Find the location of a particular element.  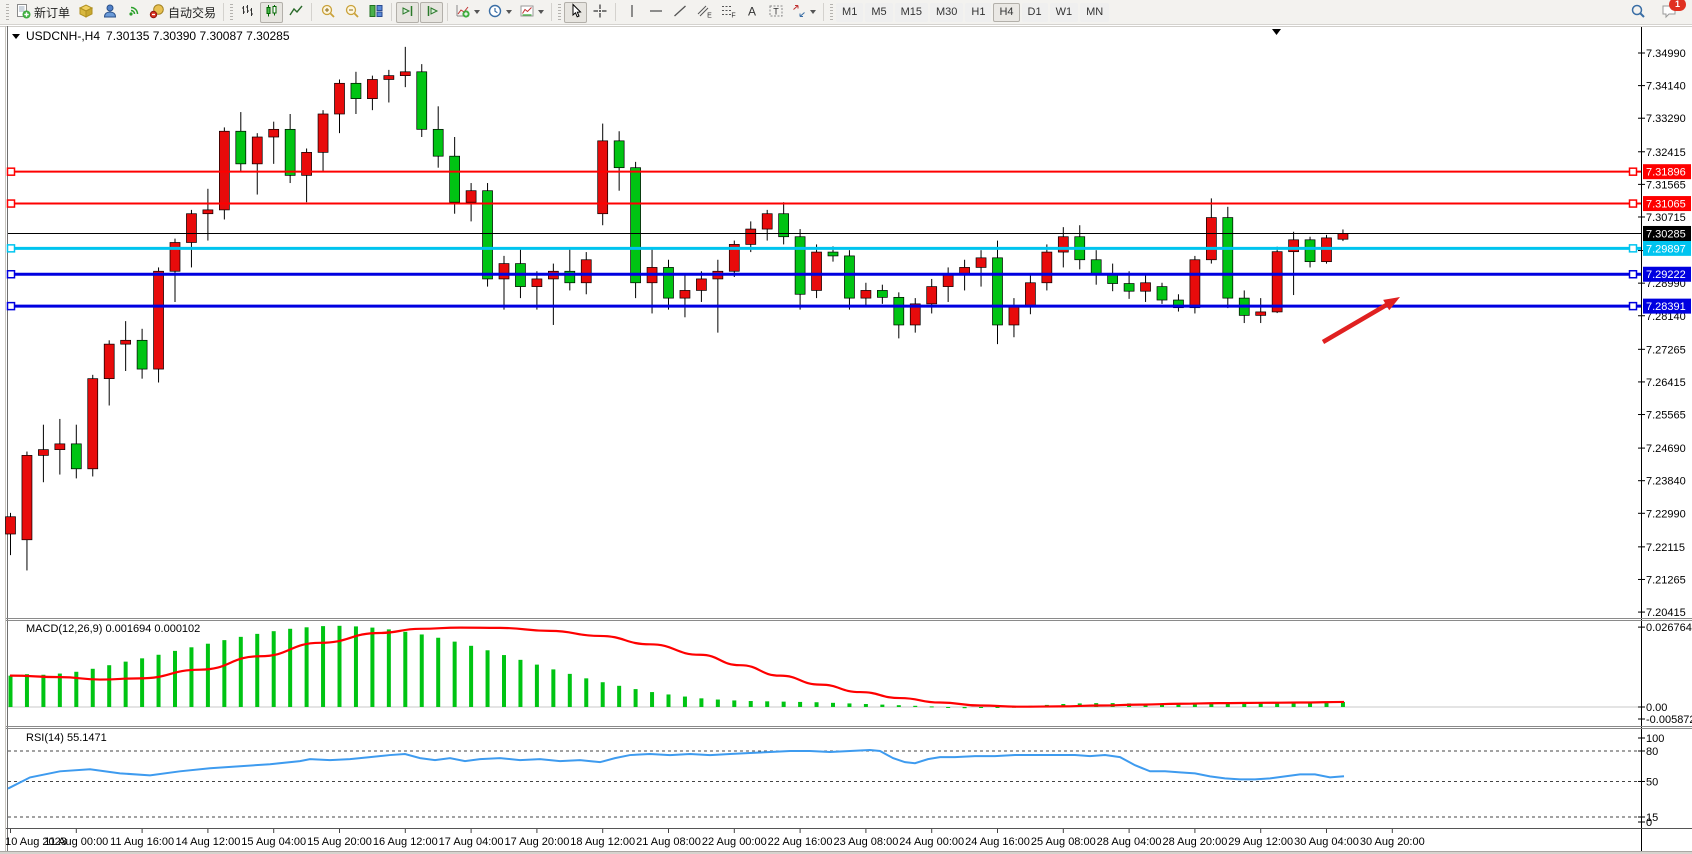

candlestick-icon is located at coordinates (272, 12).